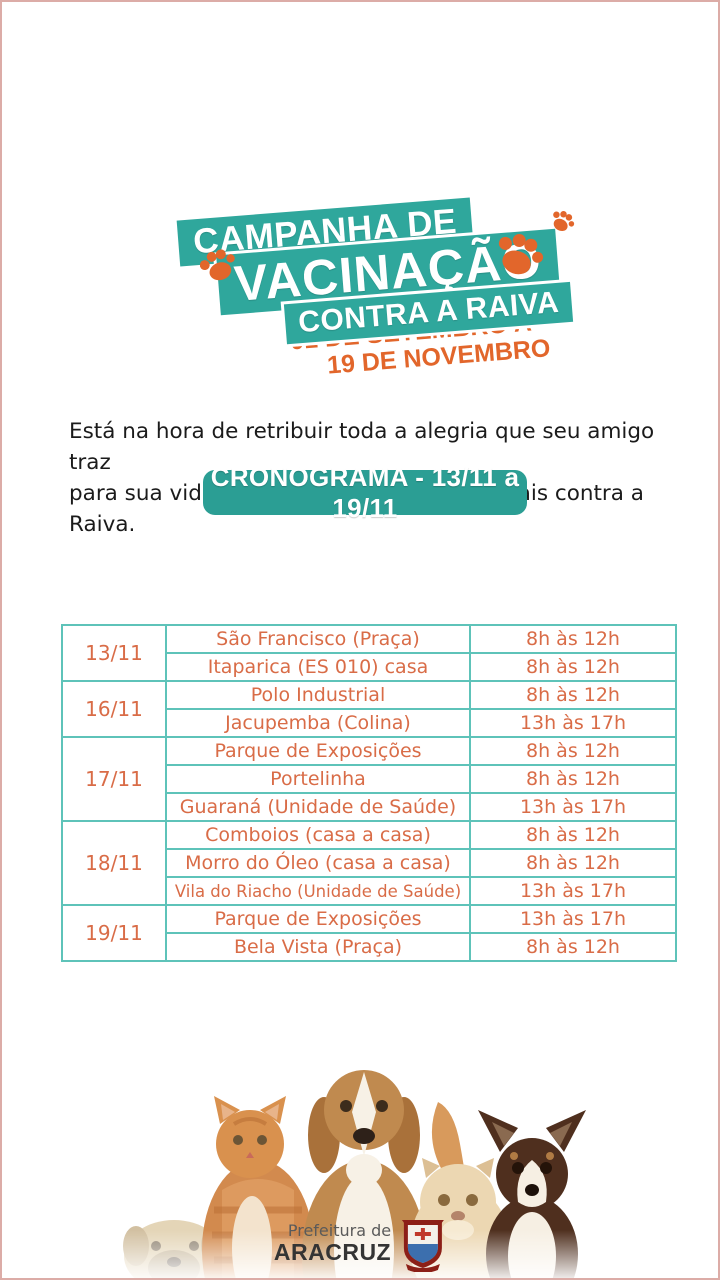  What do you see at coordinates (114, 653) in the screenshot?
I see `date-cell: 13/11` at bounding box center [114, 653].